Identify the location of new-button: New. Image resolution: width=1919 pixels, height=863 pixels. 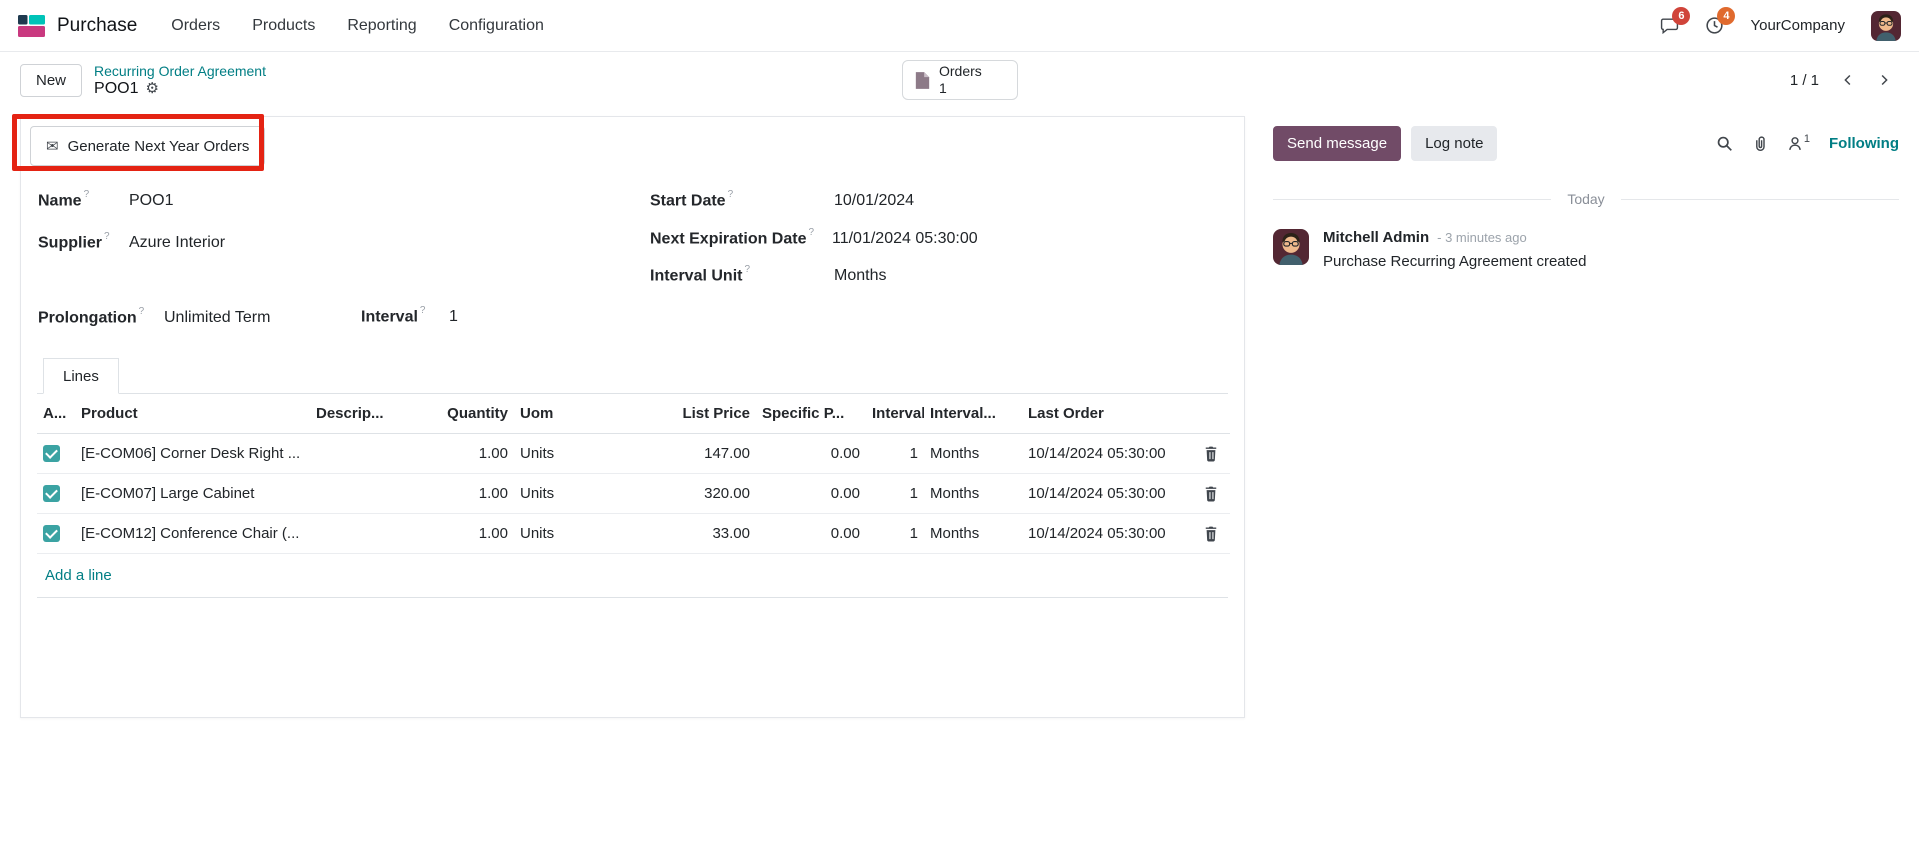
(51, 80).